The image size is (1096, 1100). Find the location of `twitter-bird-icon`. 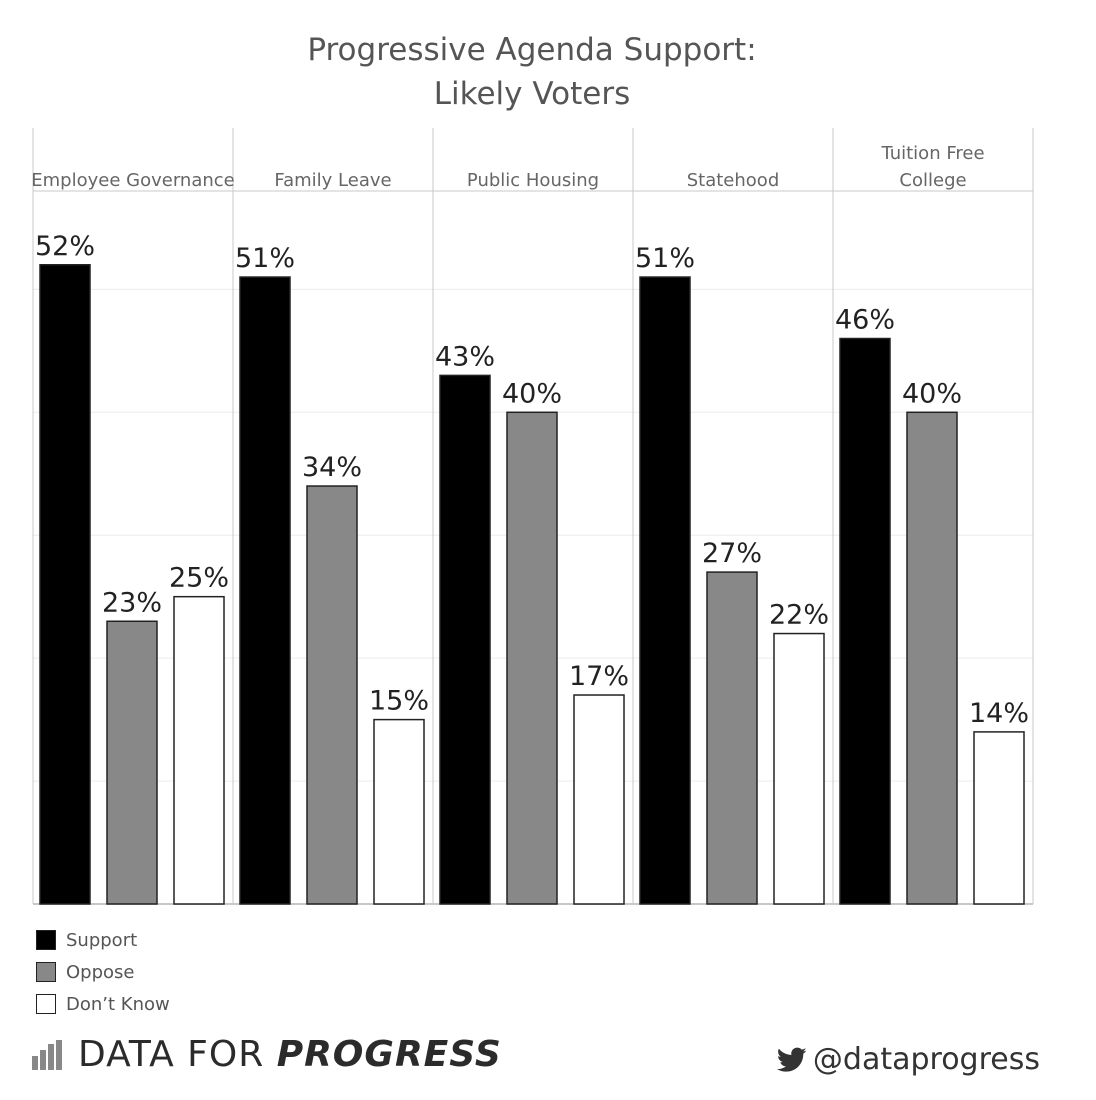

twitter-bird-icon is located at coordinates (791, 1059).